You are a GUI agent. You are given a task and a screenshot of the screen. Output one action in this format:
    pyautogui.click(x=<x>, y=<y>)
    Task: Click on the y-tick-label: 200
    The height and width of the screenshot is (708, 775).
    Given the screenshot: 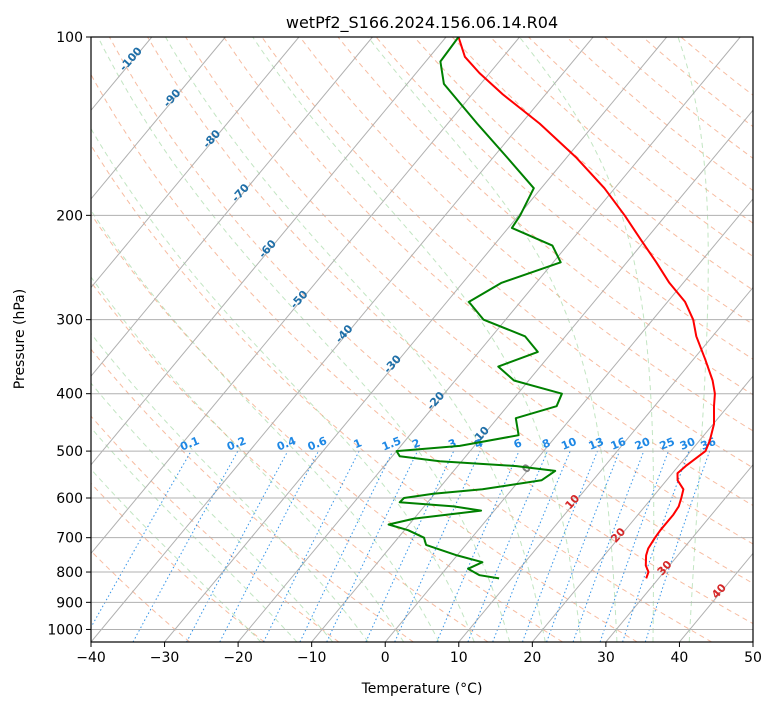 What is the action you would take?
    pyautogui.click(x=69, y=216)
    